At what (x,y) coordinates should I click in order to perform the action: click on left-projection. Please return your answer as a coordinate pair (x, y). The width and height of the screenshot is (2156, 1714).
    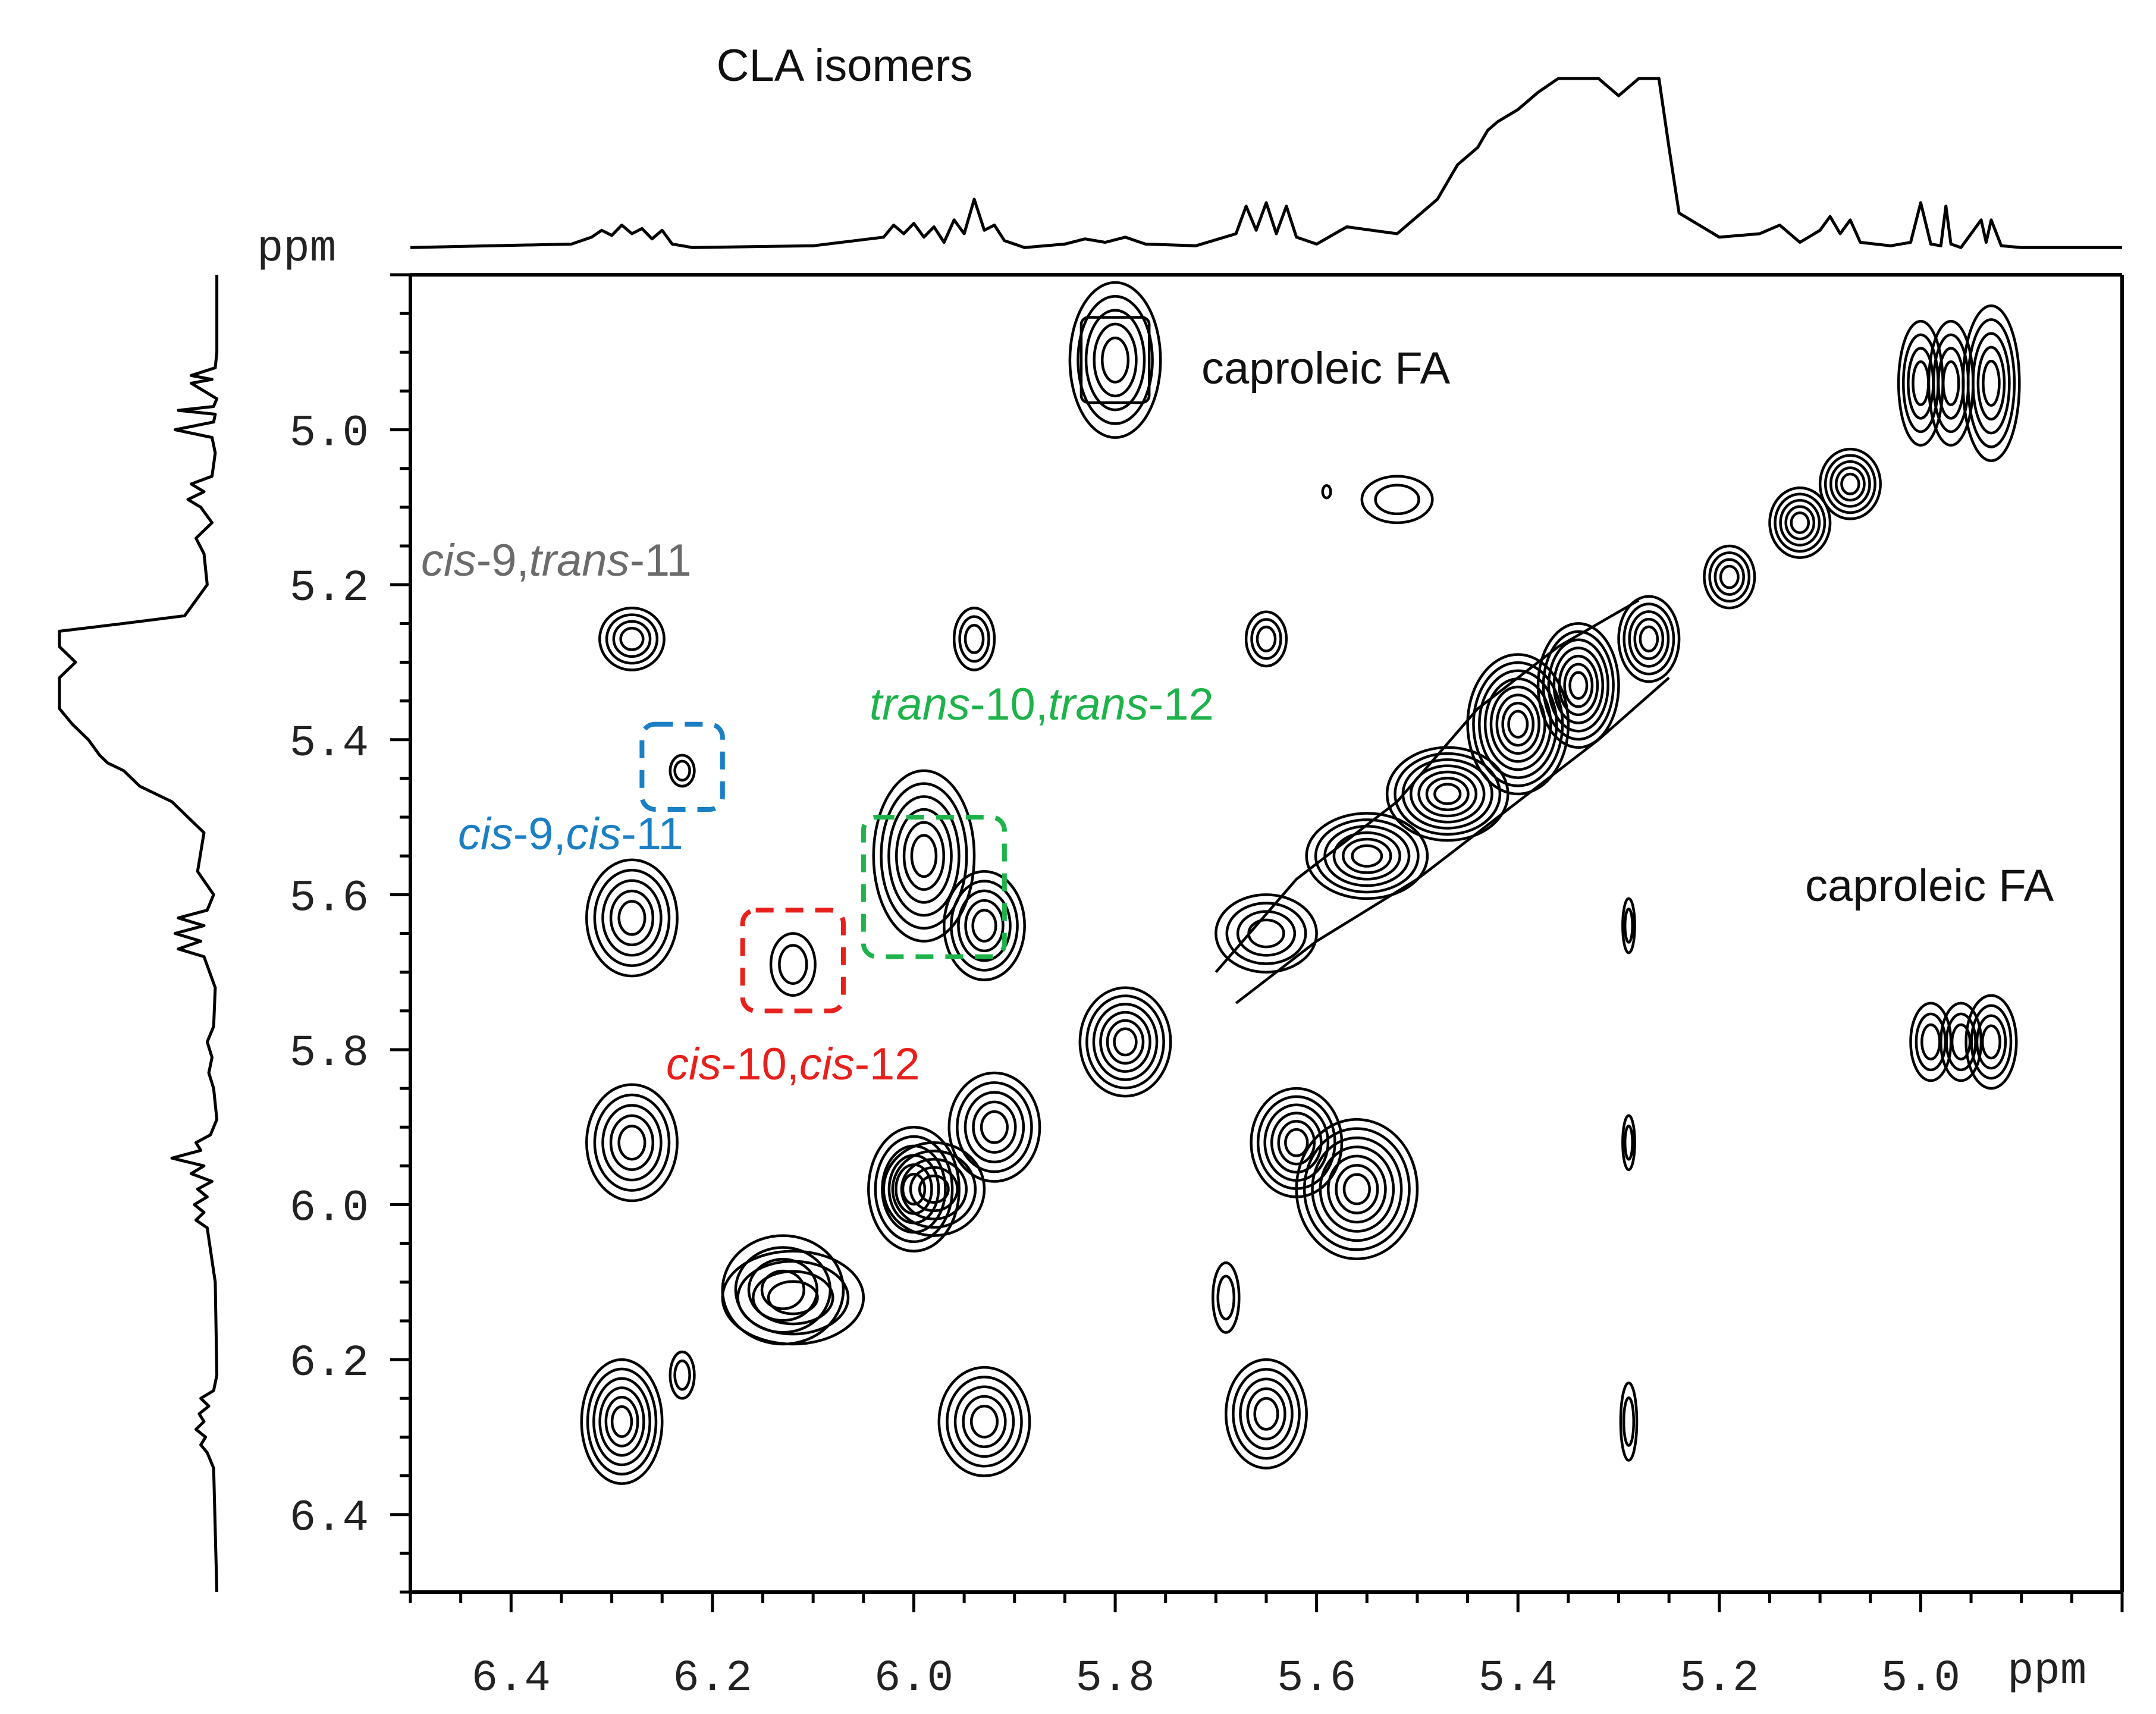
    Looking at the image, I should click on (138, 934).